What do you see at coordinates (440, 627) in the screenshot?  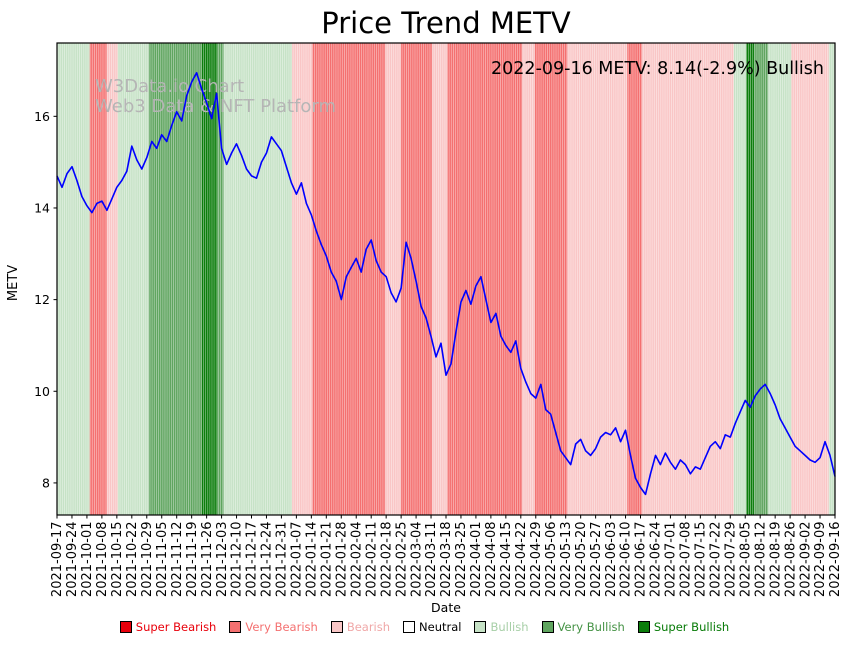 I see `legend-label: Neutral` at bounding box center [440, 627].